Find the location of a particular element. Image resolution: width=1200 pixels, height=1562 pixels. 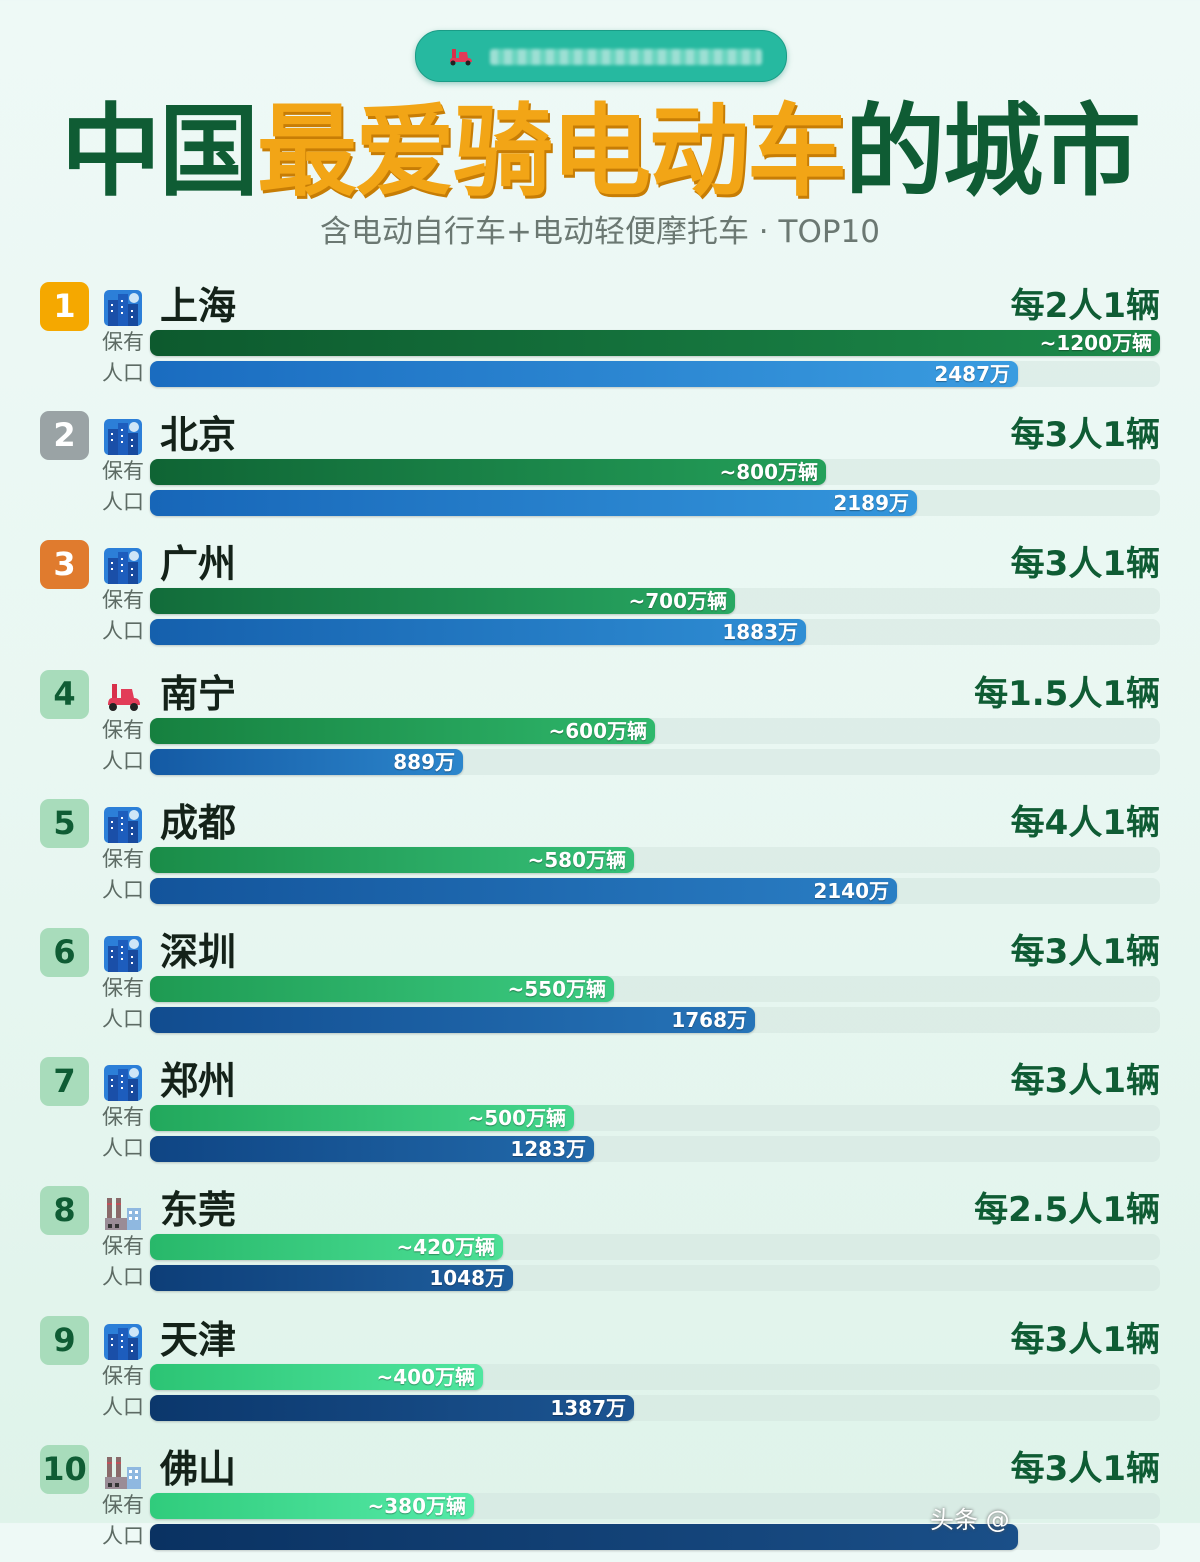

population-bar is located at coordinates (584, 1536).